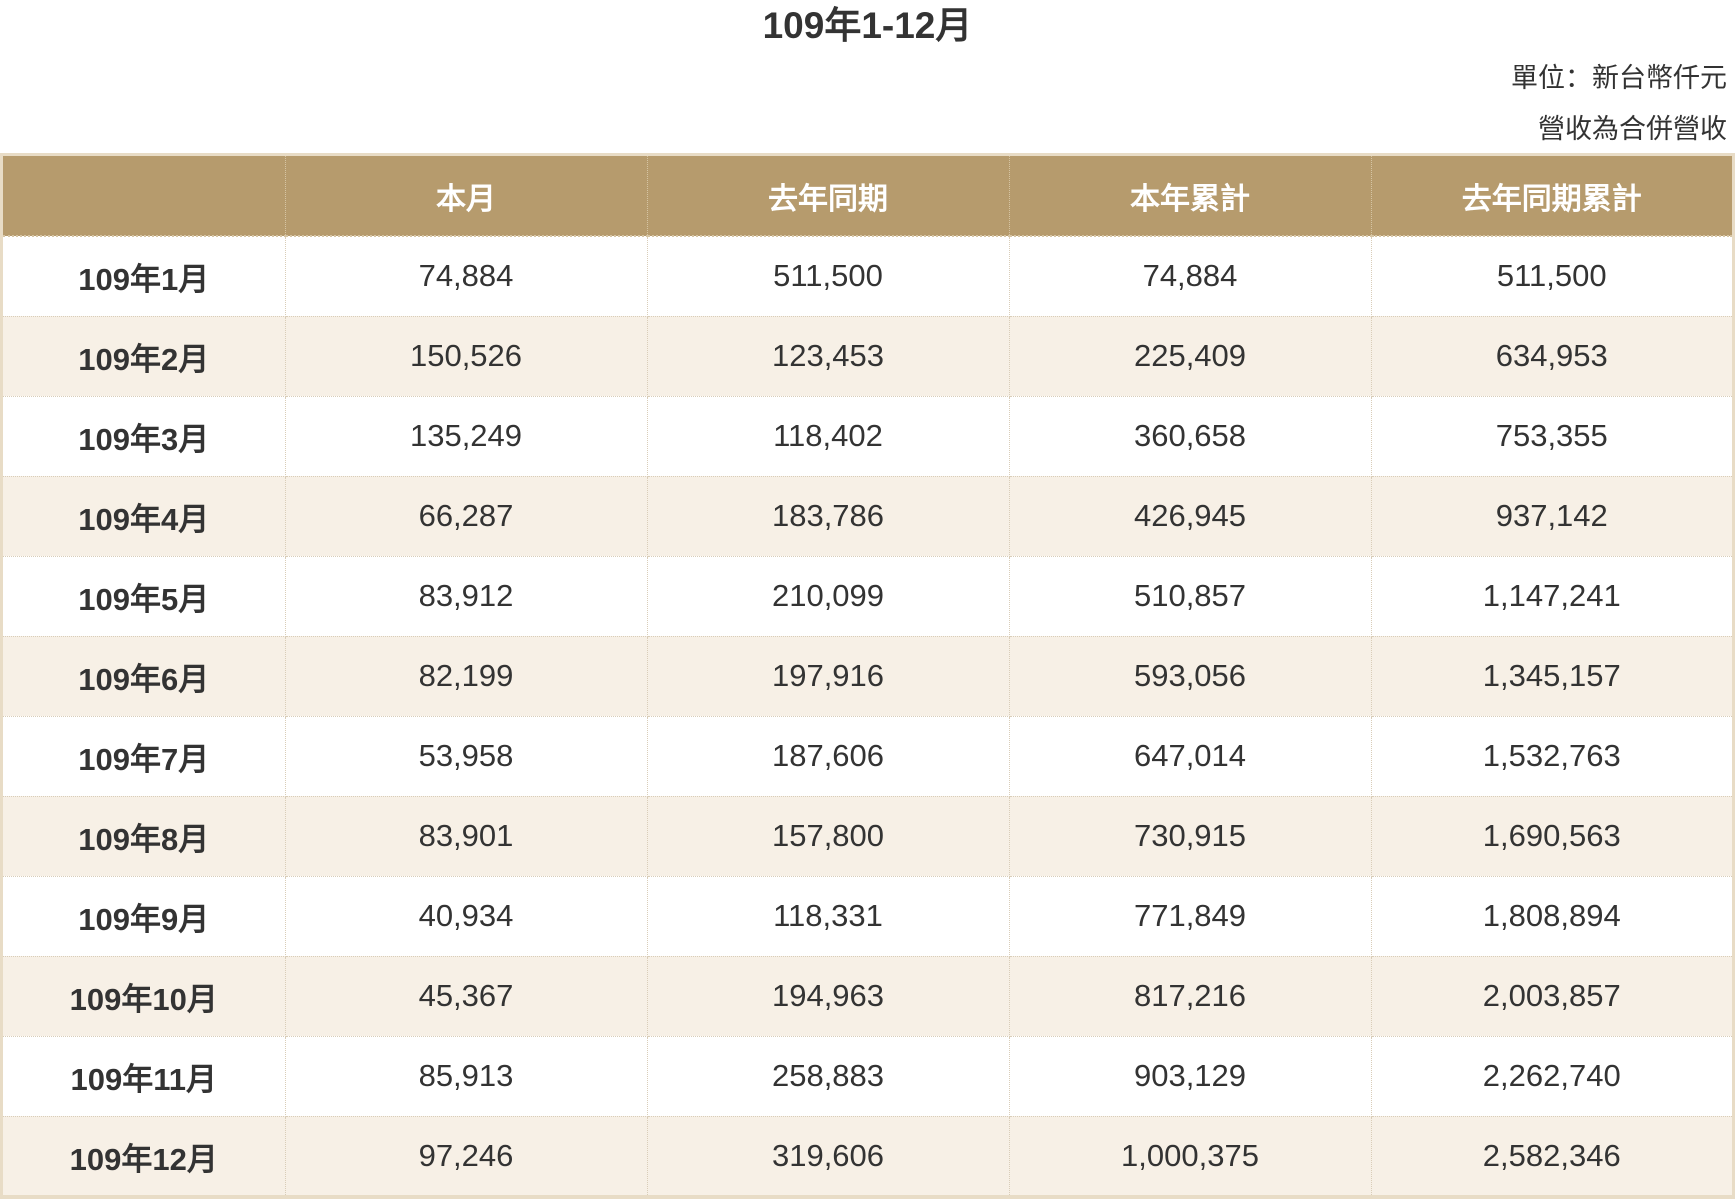  What do you see at coordinates (144, 676) in the screenshot?
I see `month-cell: 109年6月` at bounding box center [144, 676].